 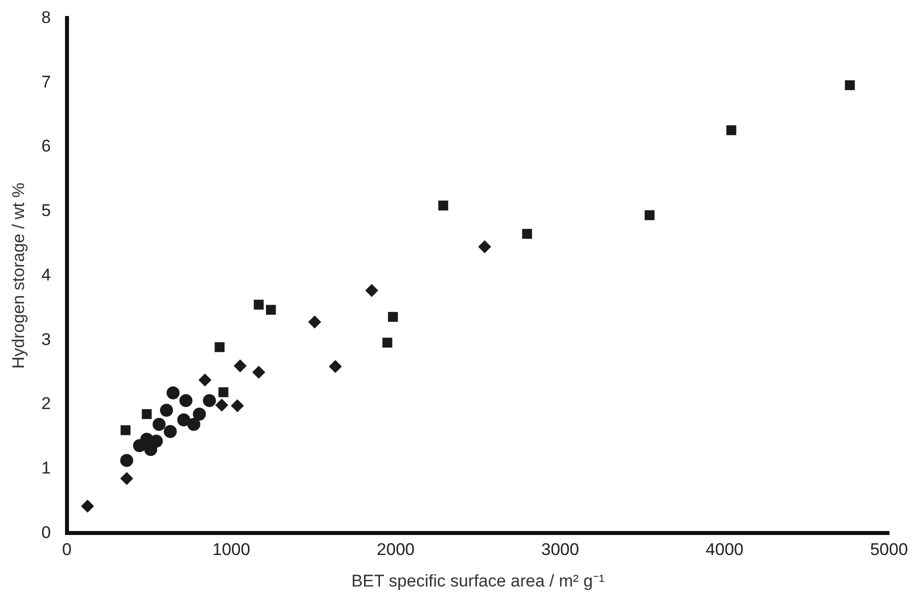 What do you see at coordinates (725, 550) in the screenshot?
I see `x-tick-label: 4000` at bounding box center [725, 550].